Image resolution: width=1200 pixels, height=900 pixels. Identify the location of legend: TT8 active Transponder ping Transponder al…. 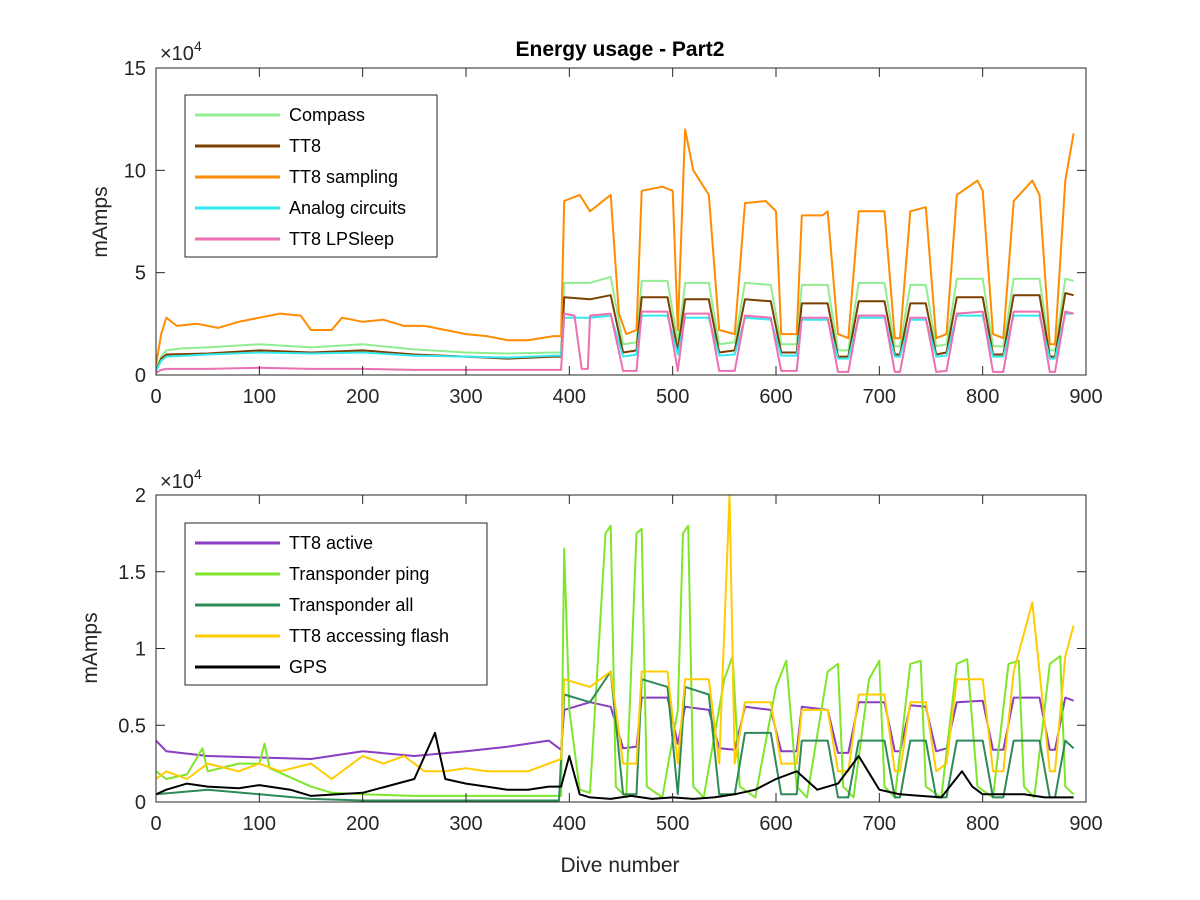
(336, 604).